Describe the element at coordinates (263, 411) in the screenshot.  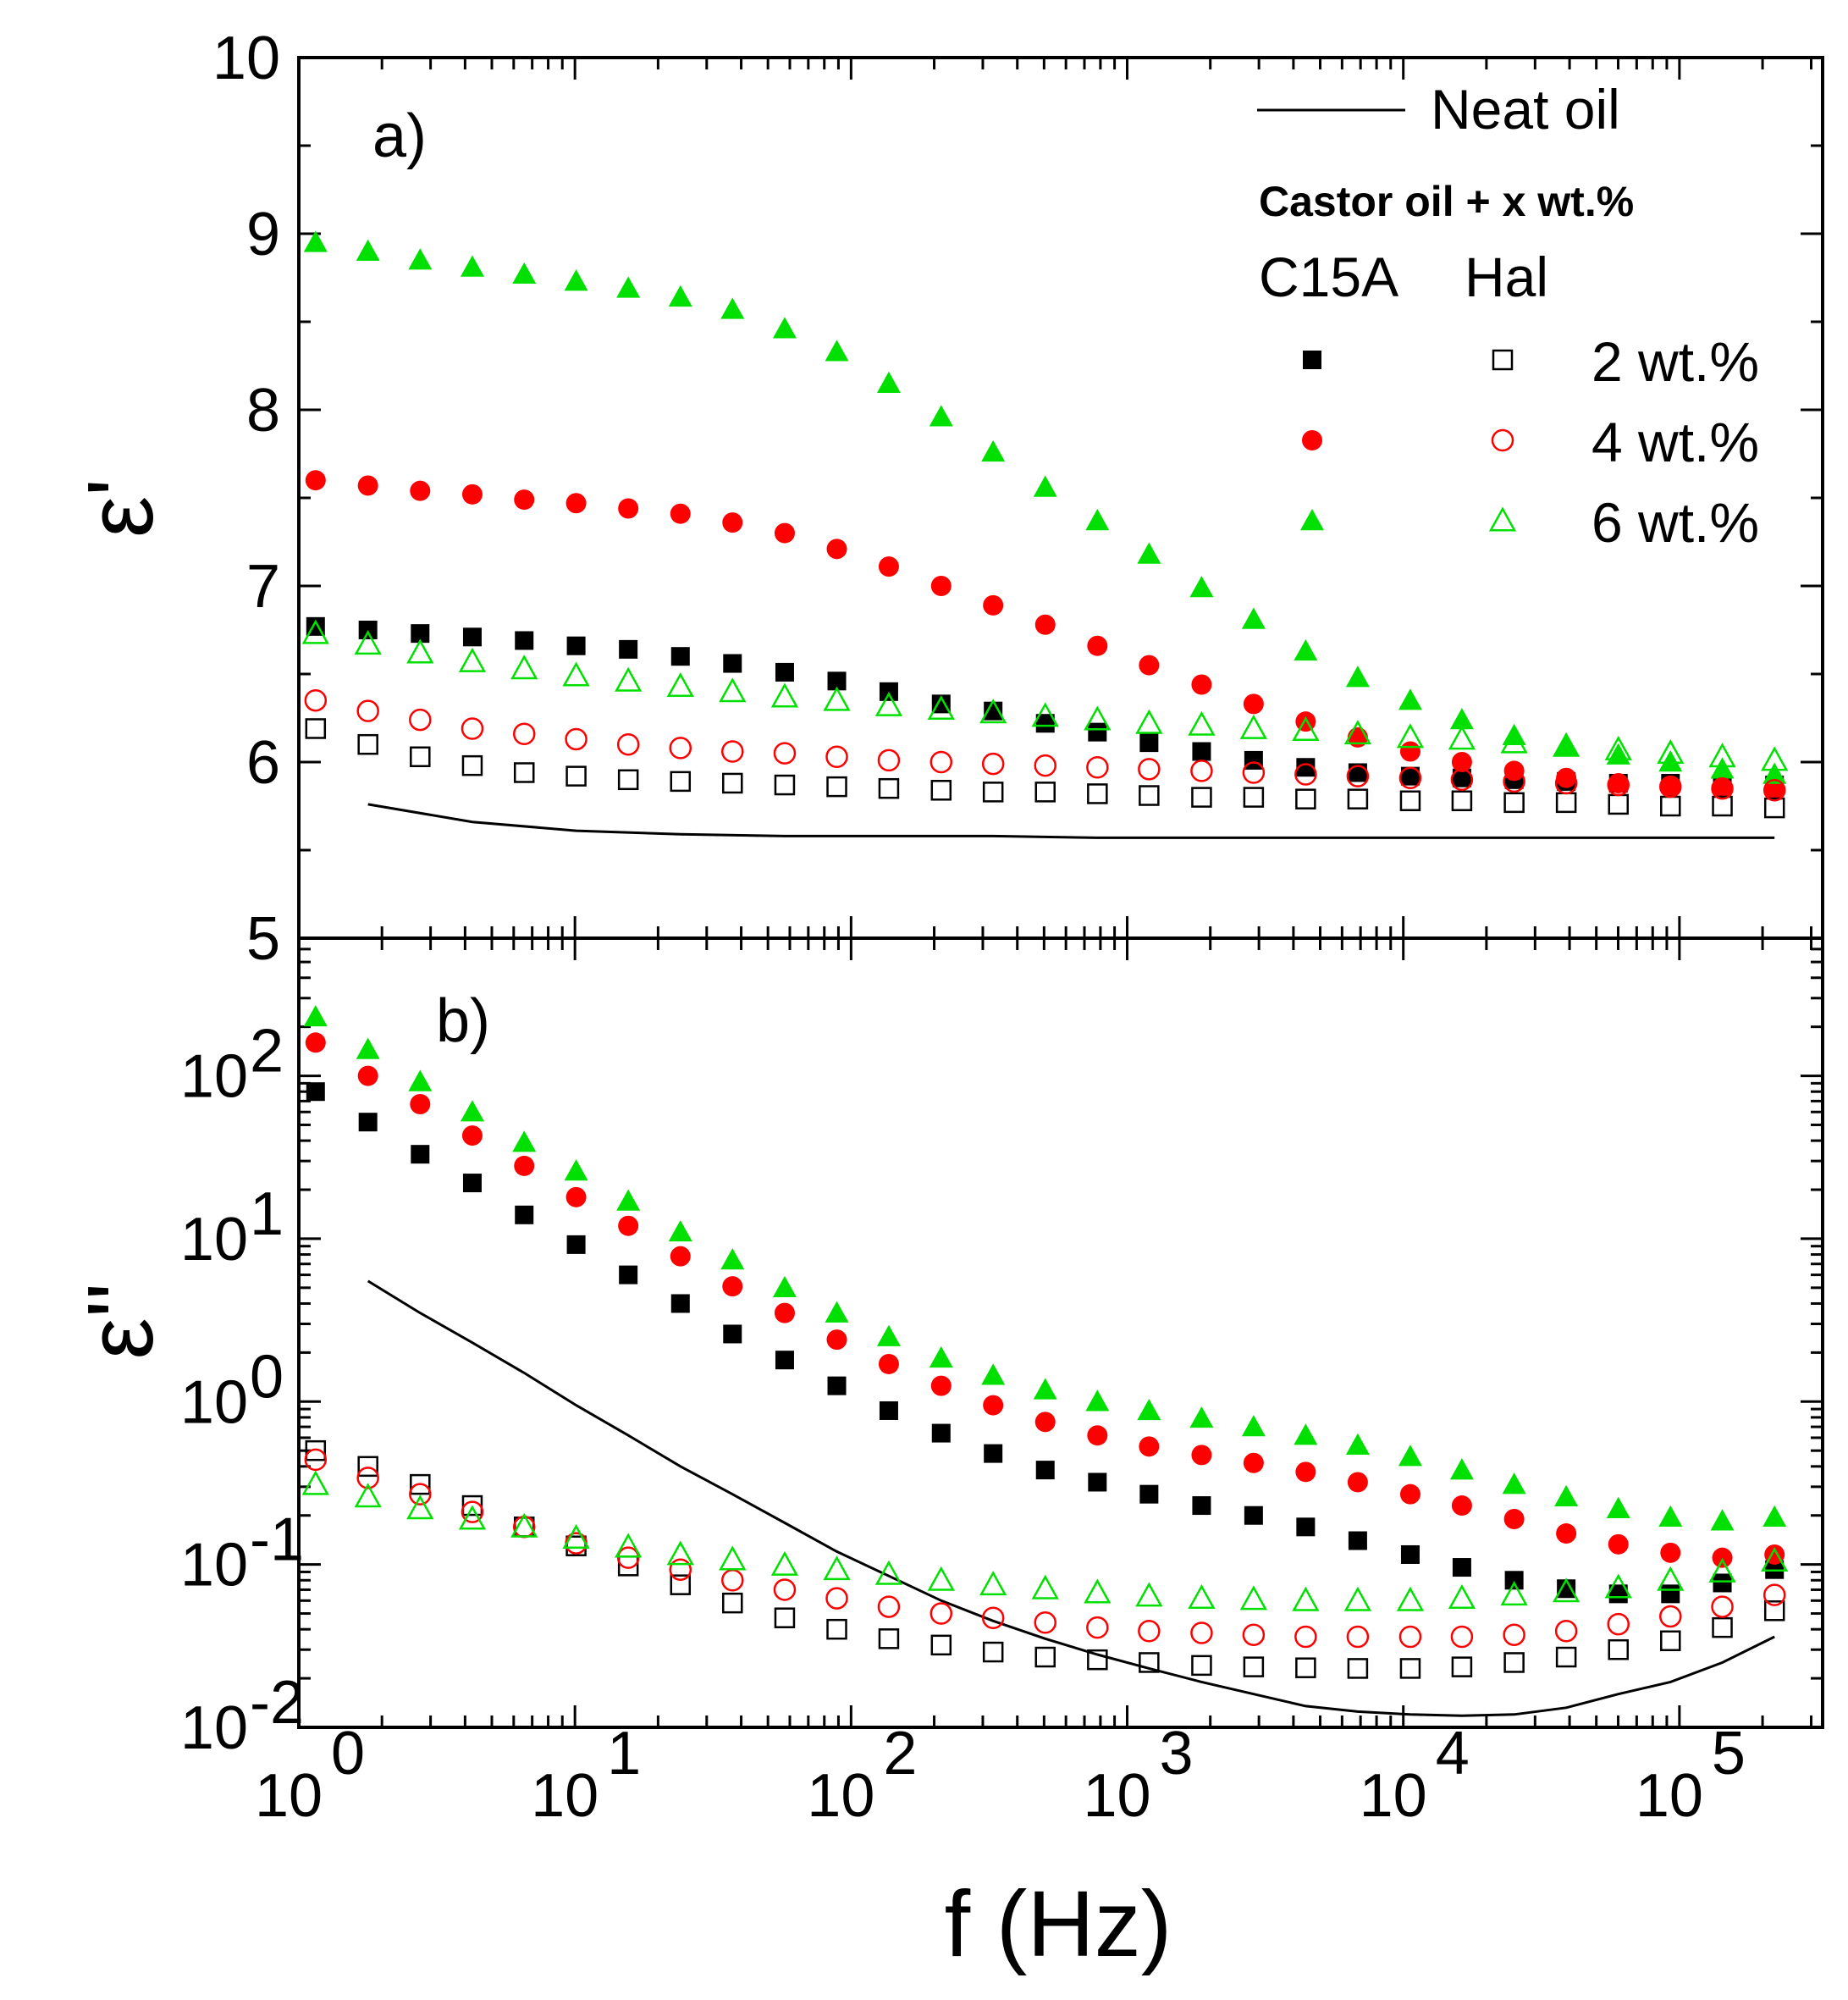
I see `y-tick-label-a: 8` at that location.